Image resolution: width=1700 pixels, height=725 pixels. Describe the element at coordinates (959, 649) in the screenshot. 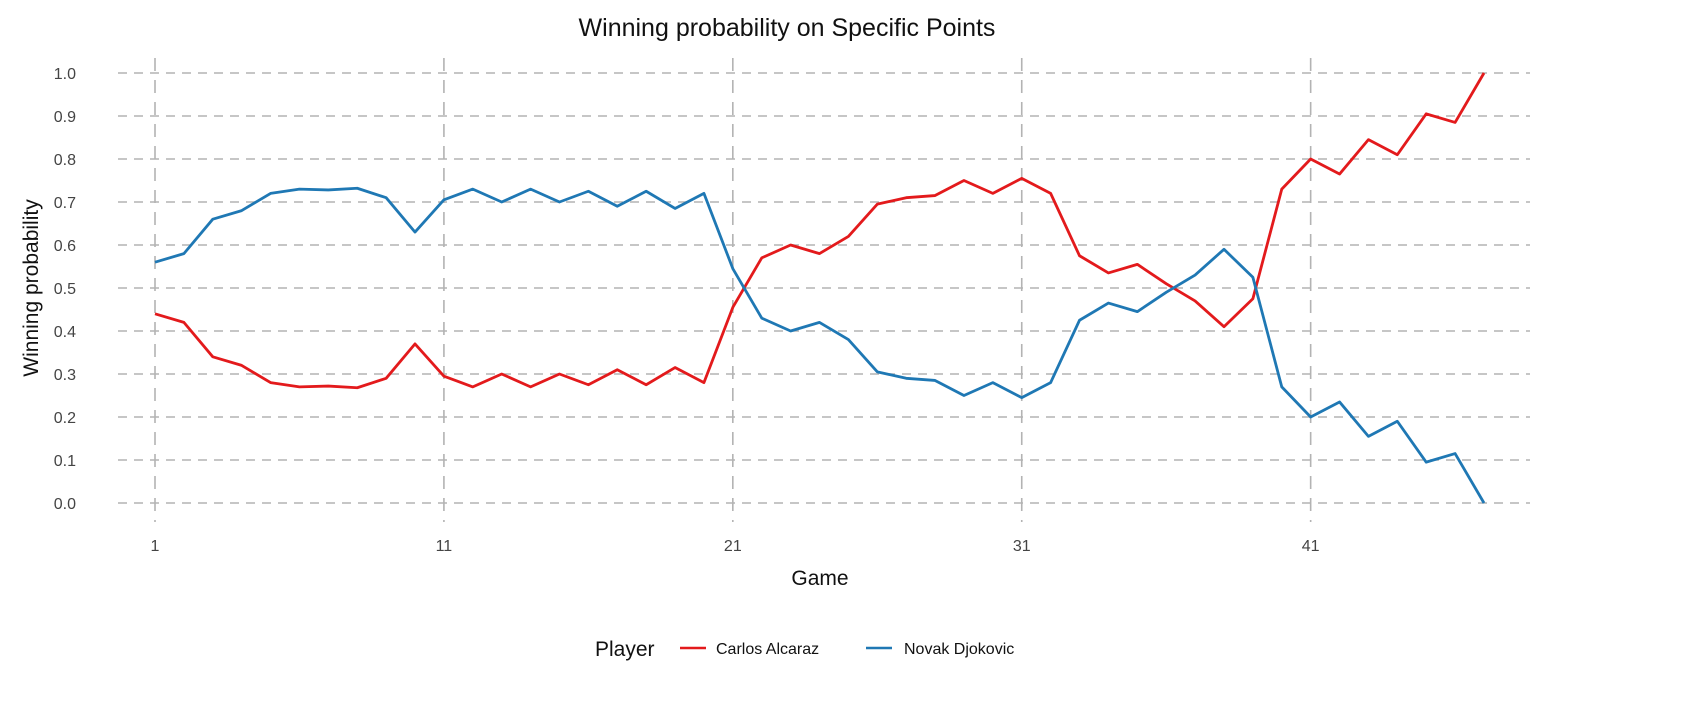

I see `legend-label-novak-djokovic: Novak Djokovic` at that location.